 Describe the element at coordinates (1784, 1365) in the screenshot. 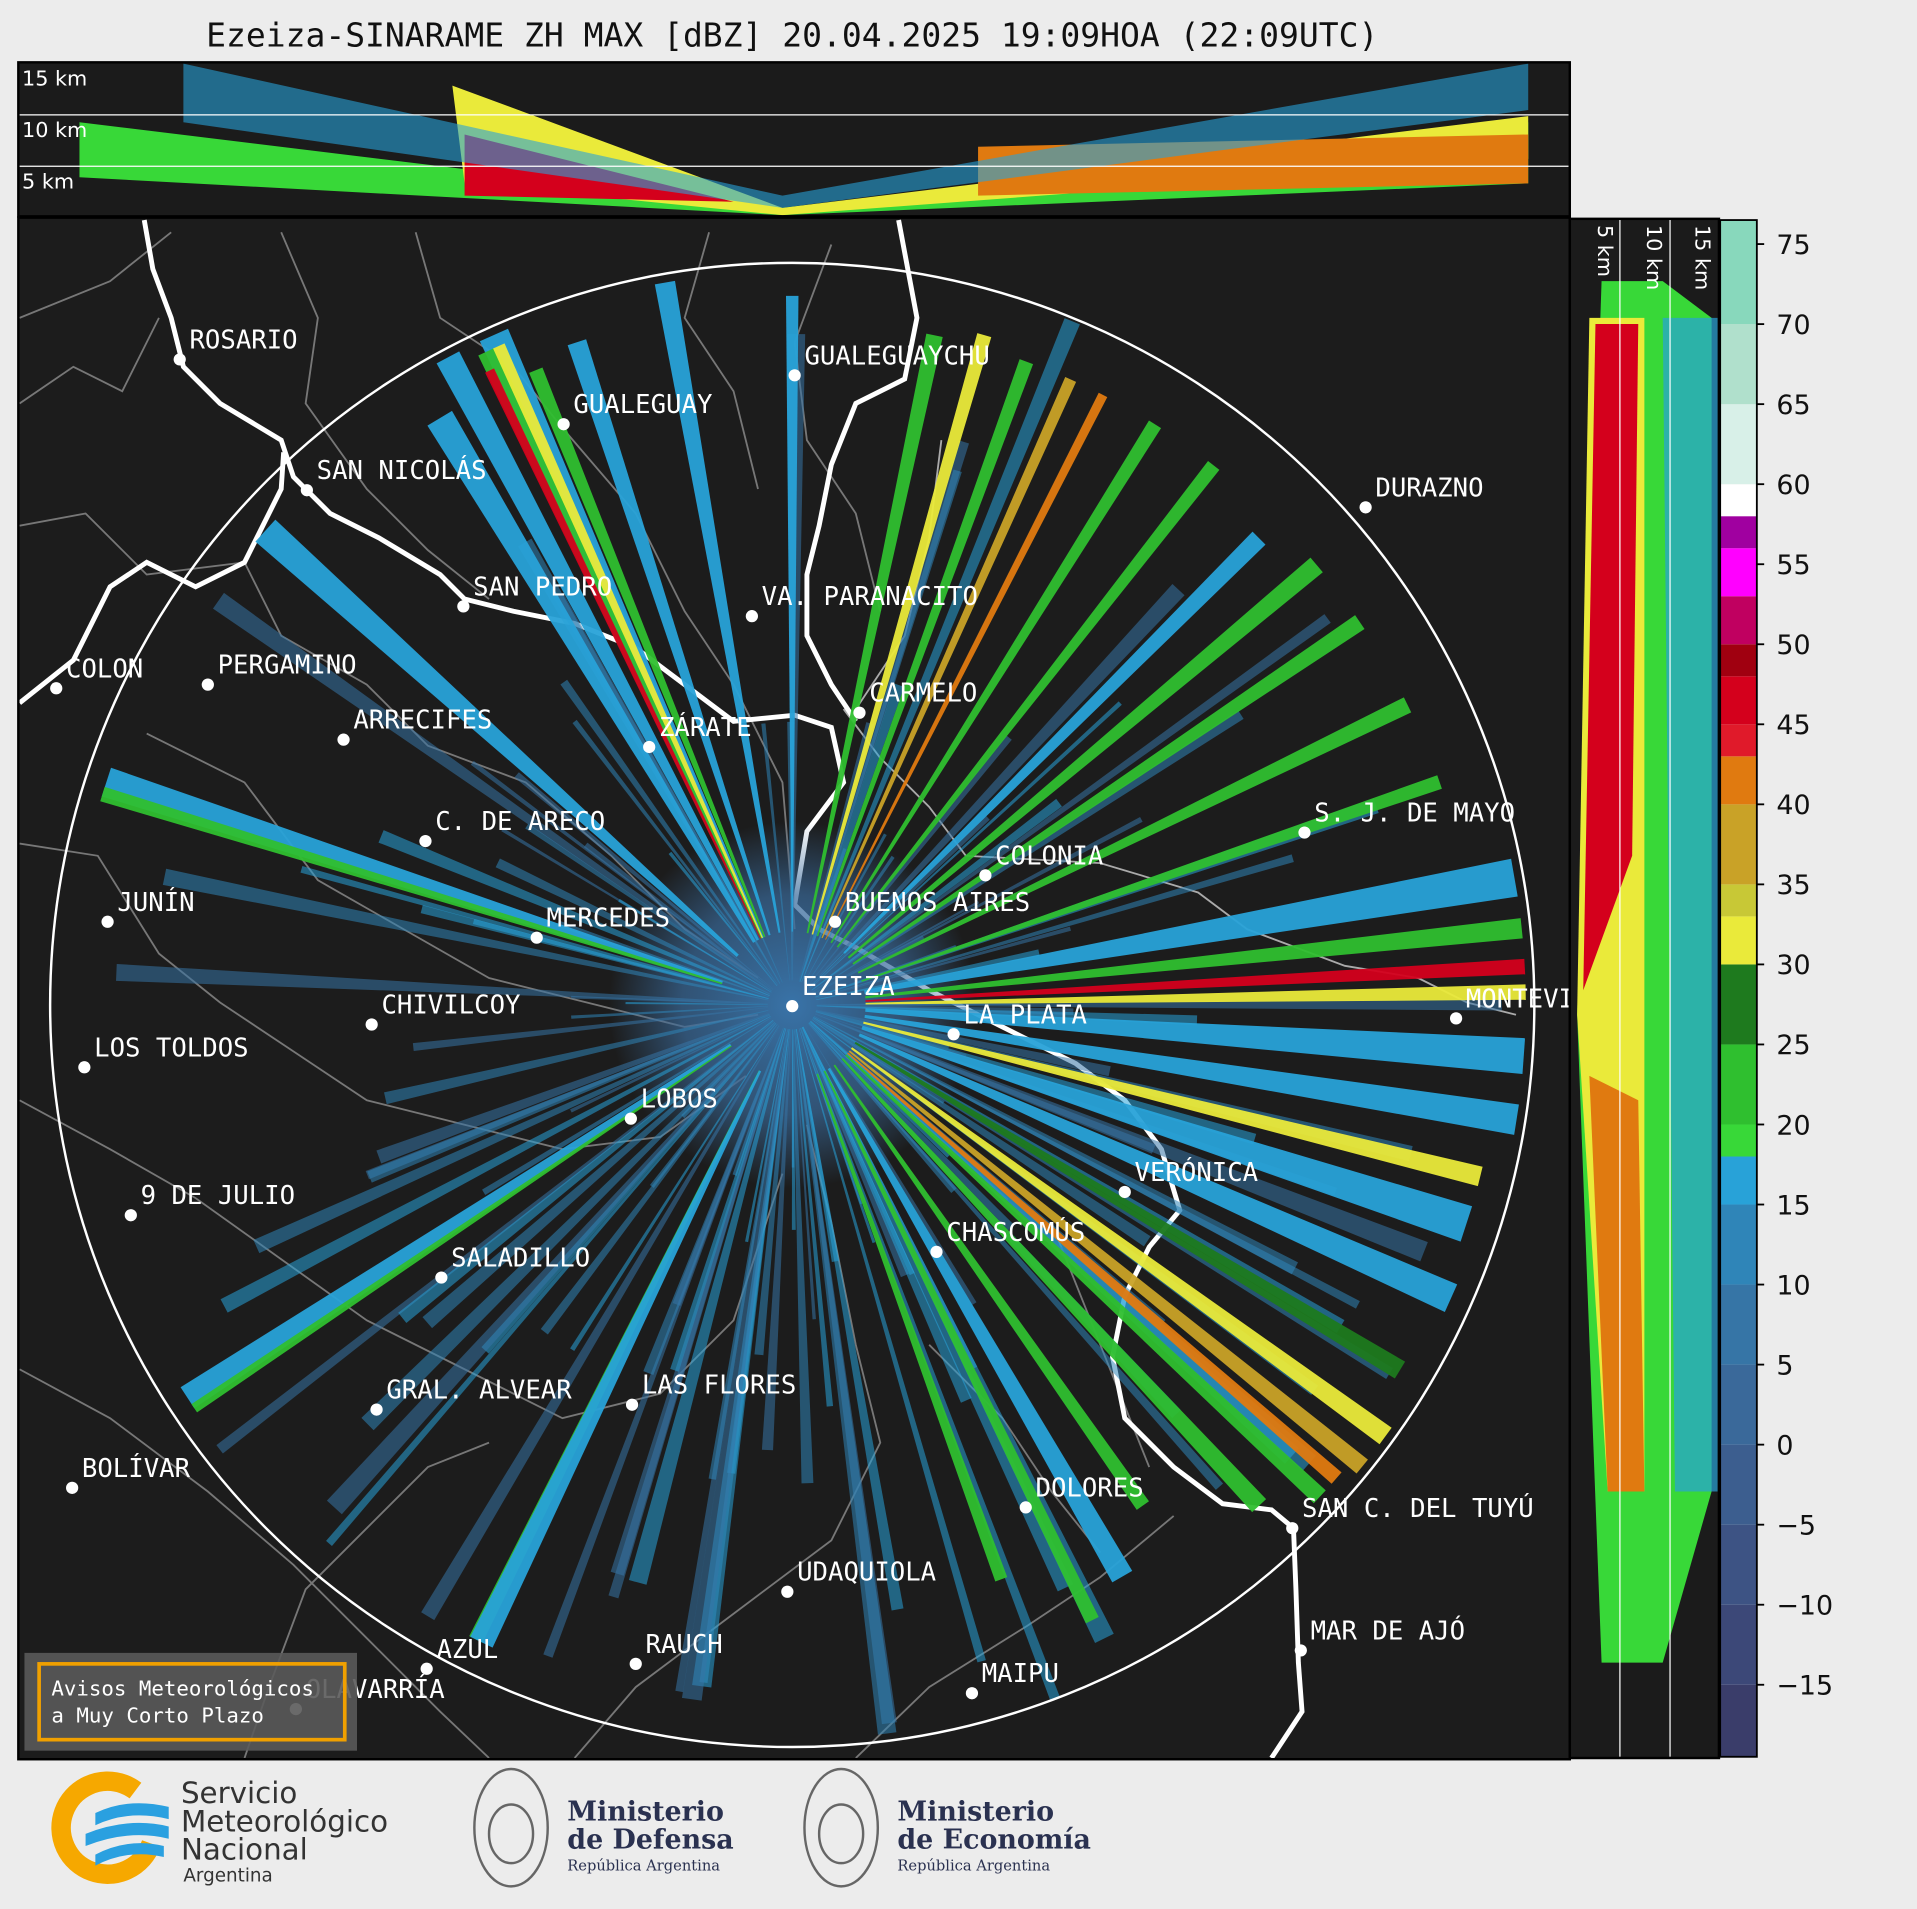

I see `colorbar-tick-label: 5` at that location.